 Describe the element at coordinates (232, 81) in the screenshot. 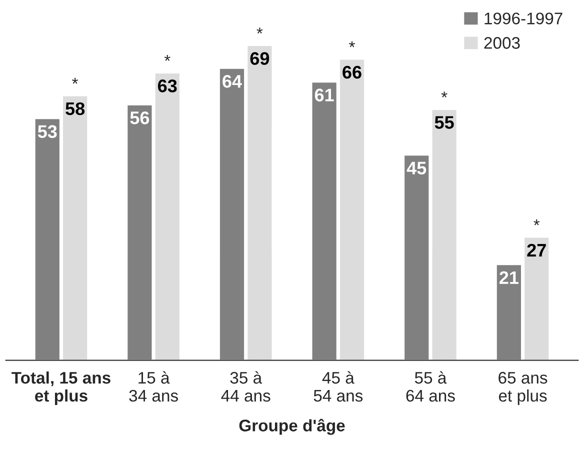

I see `data-label: 64` at that location.